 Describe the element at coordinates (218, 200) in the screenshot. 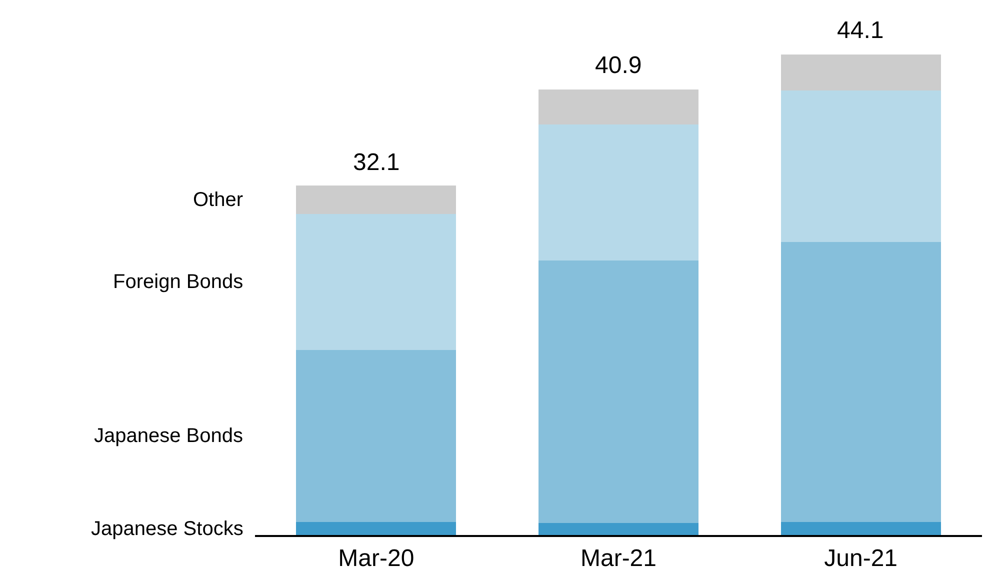

I see `text: Other` at that location.